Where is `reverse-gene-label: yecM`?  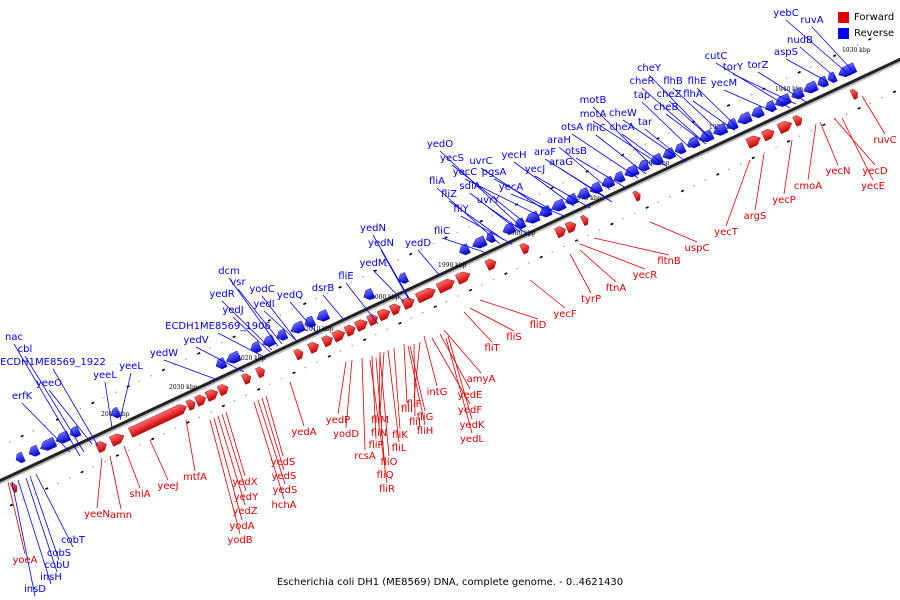 reverse-gene-label: yecM is located at coordinates (724, 83).